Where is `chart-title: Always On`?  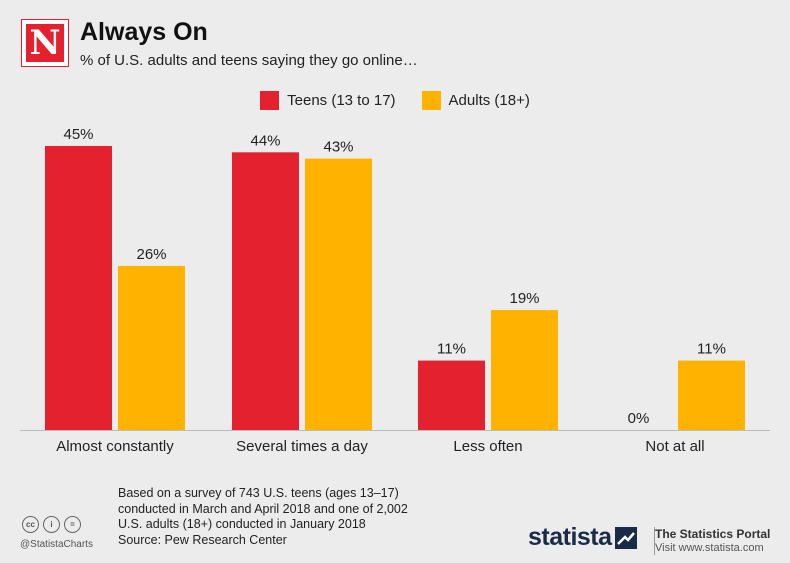 chart-title: Always On is located at coordinates (144, 32).